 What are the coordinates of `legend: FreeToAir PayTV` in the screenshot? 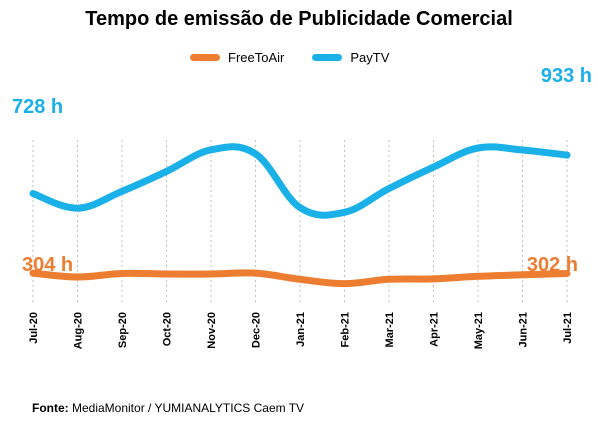 It's located at (303, 57).